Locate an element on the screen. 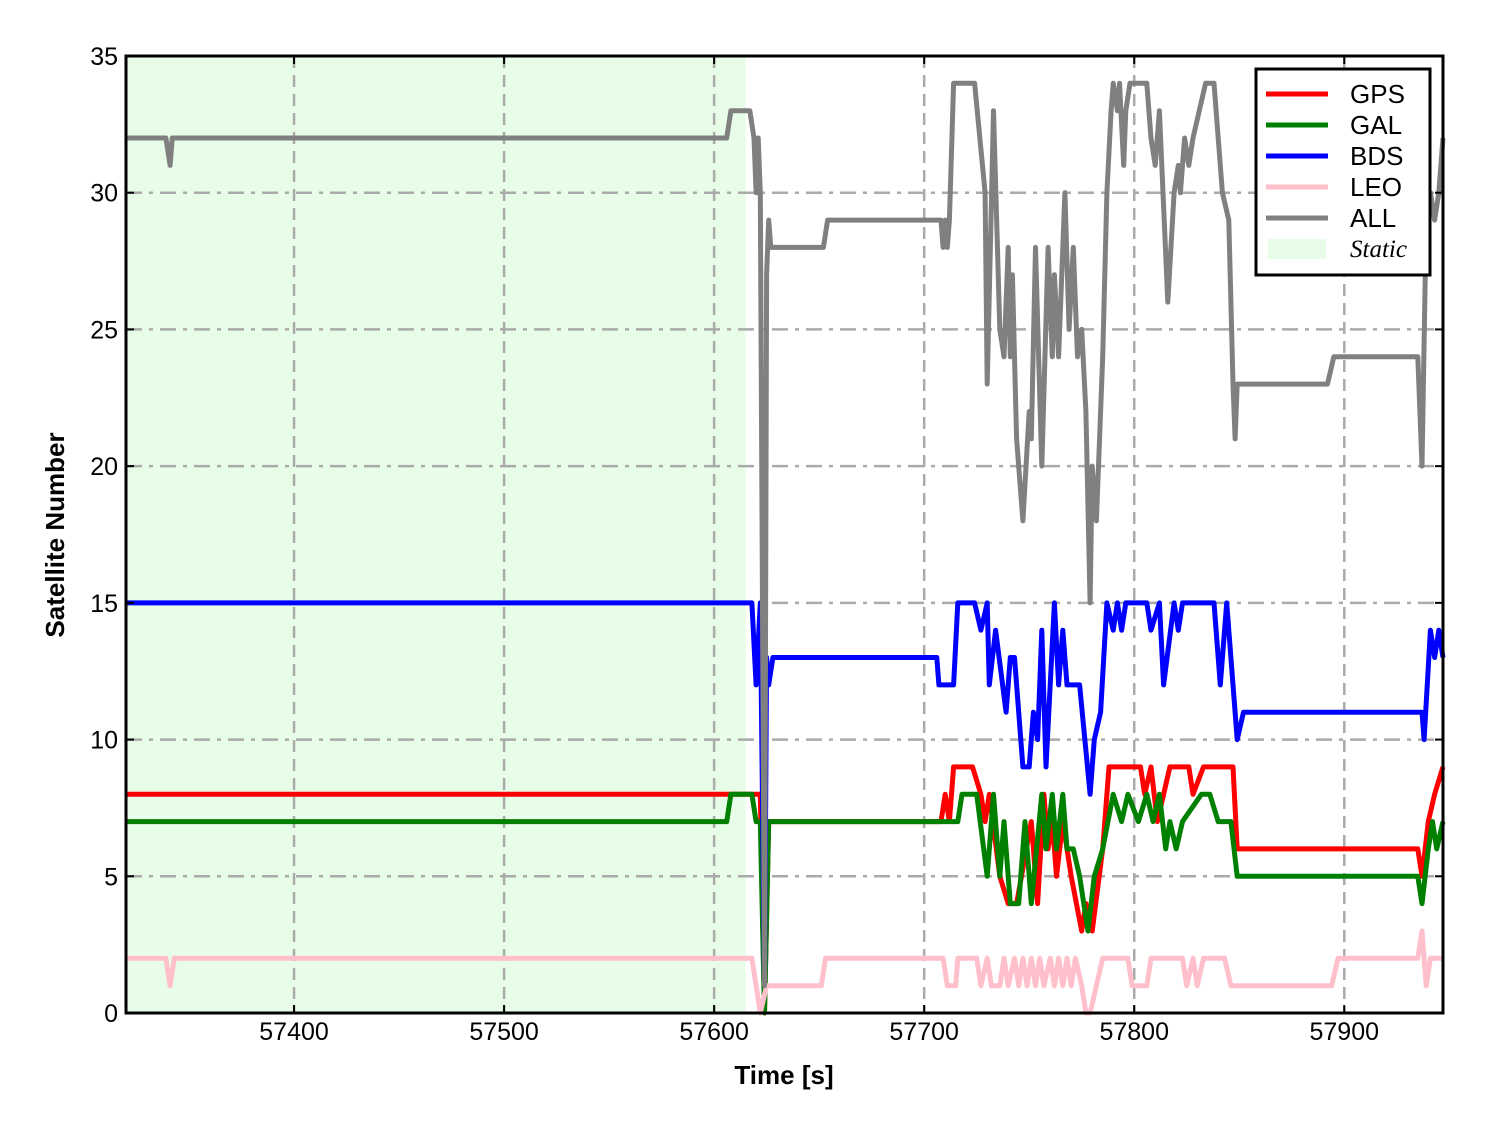 The height and width of the screenshot is (1138, 1488). legend-label-gal: GAL is located at coordinates (1376, 125).